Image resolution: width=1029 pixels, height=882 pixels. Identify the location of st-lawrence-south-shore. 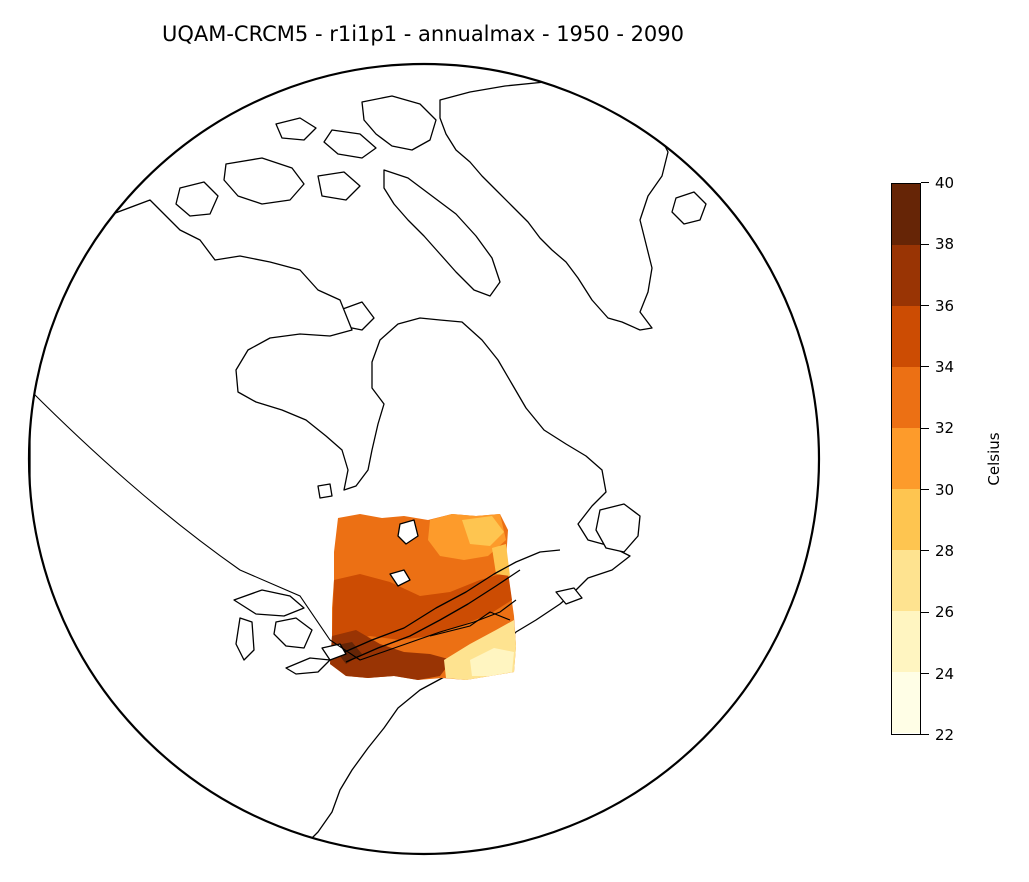
(433, 616).